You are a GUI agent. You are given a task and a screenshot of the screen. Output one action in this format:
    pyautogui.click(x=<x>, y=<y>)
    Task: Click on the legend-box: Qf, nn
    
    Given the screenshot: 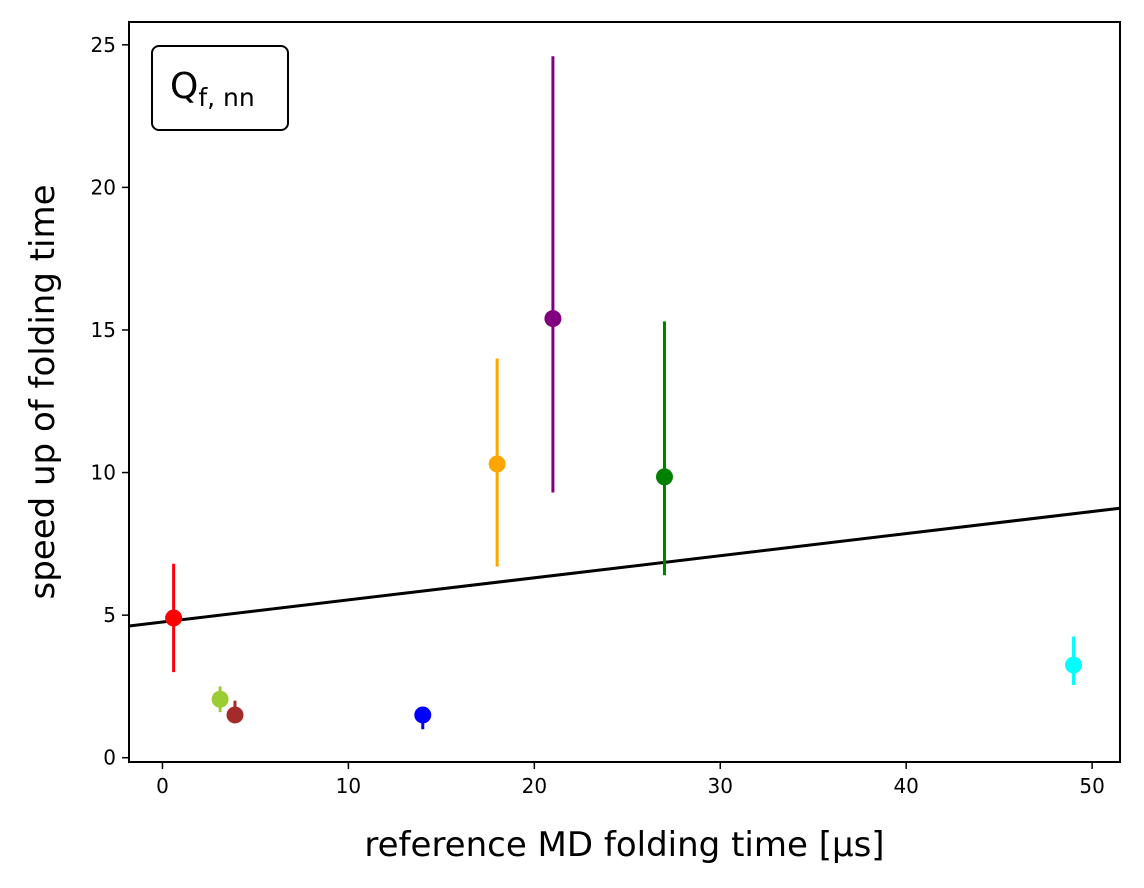 What is the action you would take?
    pyautogui.click(x=220, y=88)
    